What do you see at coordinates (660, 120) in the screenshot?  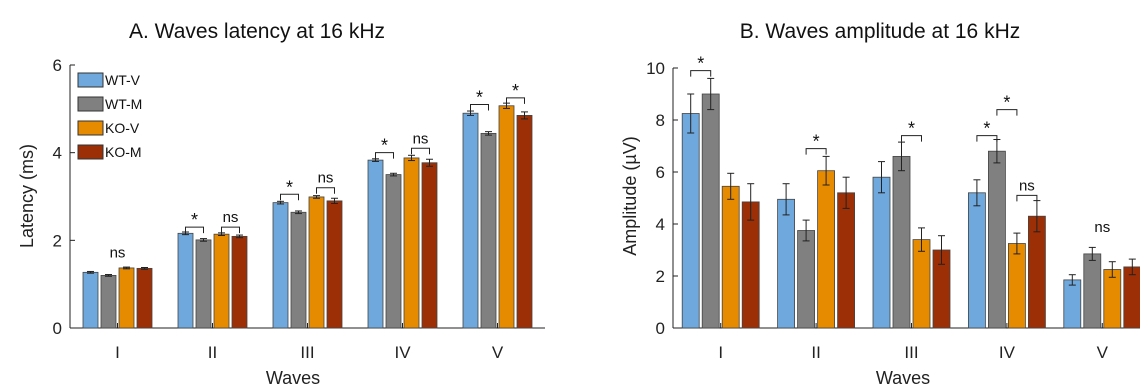 I see `y-tick-label: 8` at bounding box center [660, 120].